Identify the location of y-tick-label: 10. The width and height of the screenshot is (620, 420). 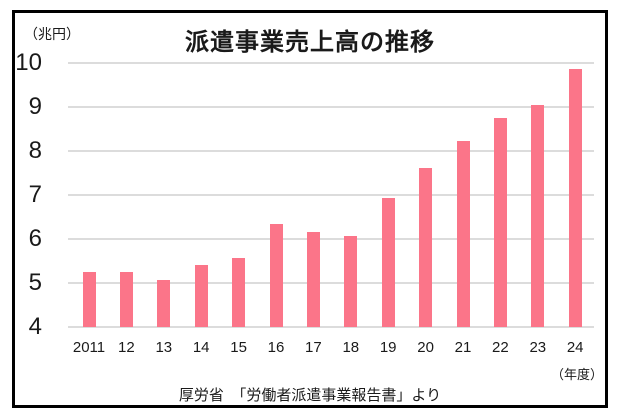
(28, 62).